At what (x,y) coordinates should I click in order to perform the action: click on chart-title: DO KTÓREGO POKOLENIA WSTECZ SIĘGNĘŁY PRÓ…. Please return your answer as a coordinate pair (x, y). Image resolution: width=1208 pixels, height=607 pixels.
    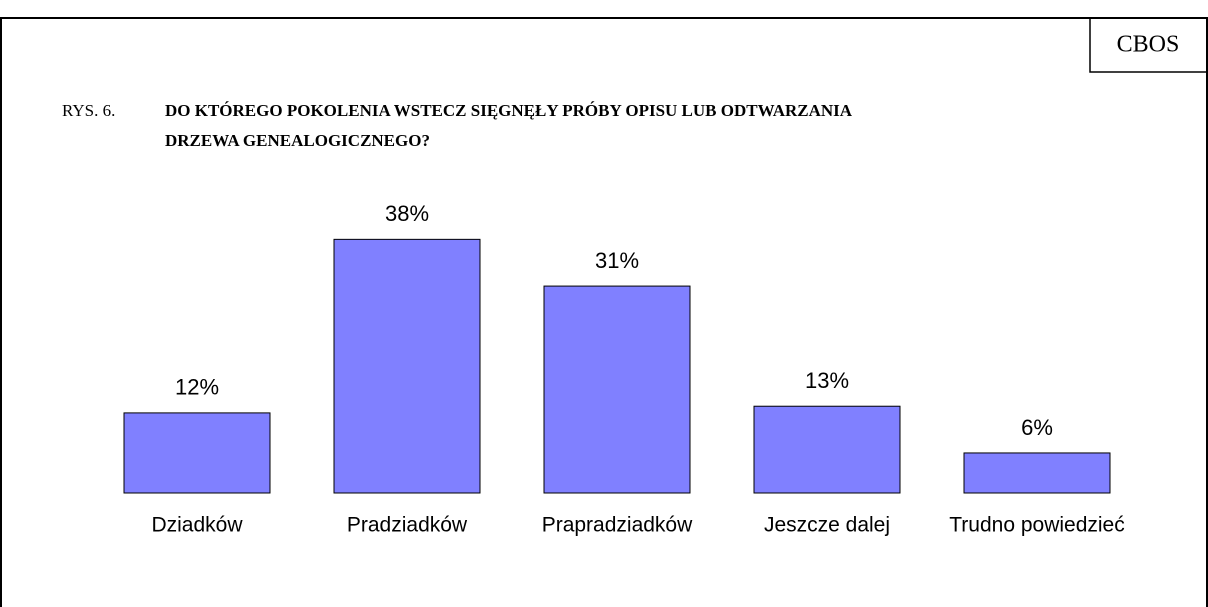
    Looking at the image, I should click on (509, 110).